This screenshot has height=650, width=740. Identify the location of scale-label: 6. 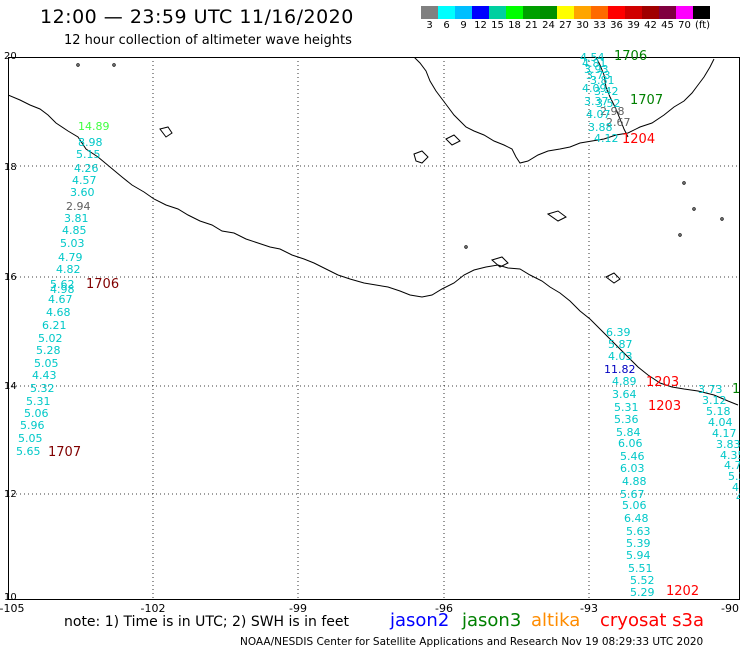
(446, 25).